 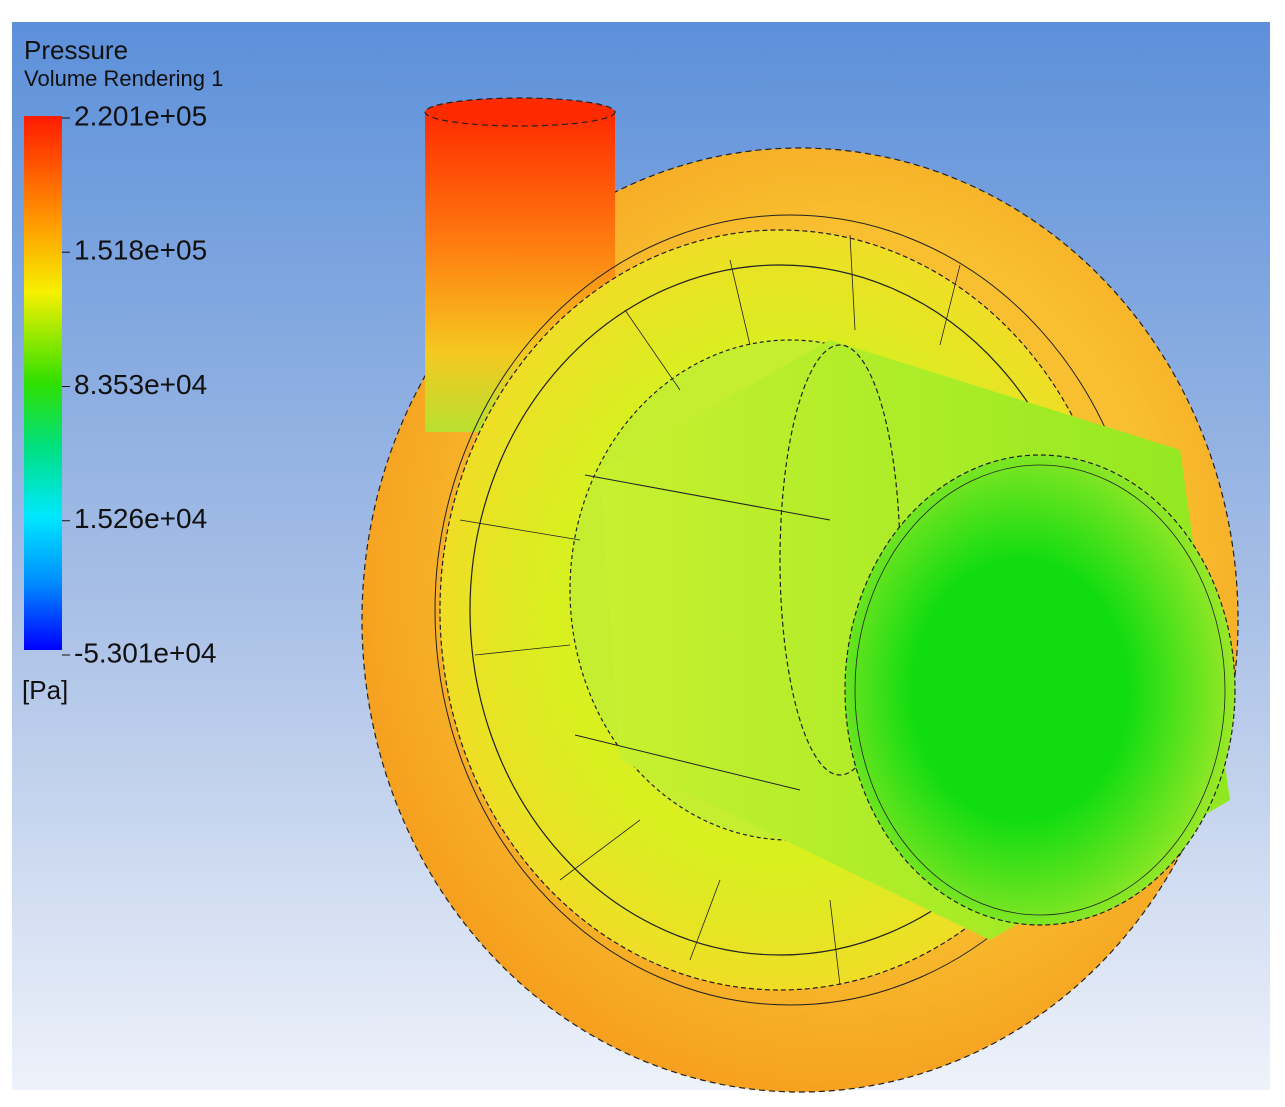 What do you see at coordinates (140, 518) in the screenshot?
I see `legend-label: 1.526e+04` at bounding box center [140, 518].